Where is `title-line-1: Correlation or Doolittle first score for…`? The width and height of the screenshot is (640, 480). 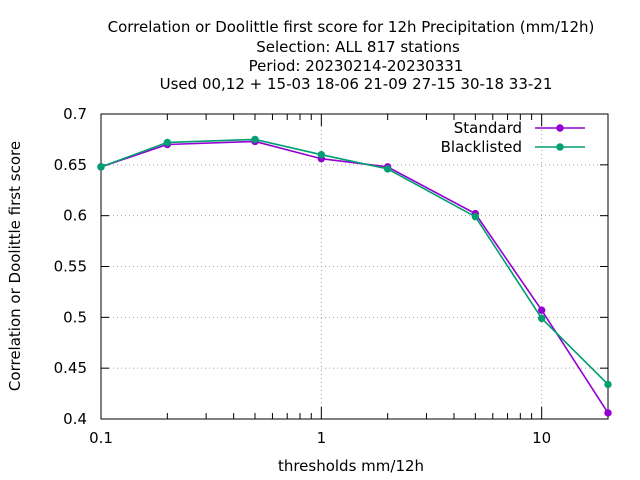
title-line-1: Correlation or Doolittle first score for… is located at coordinates (351, 27).